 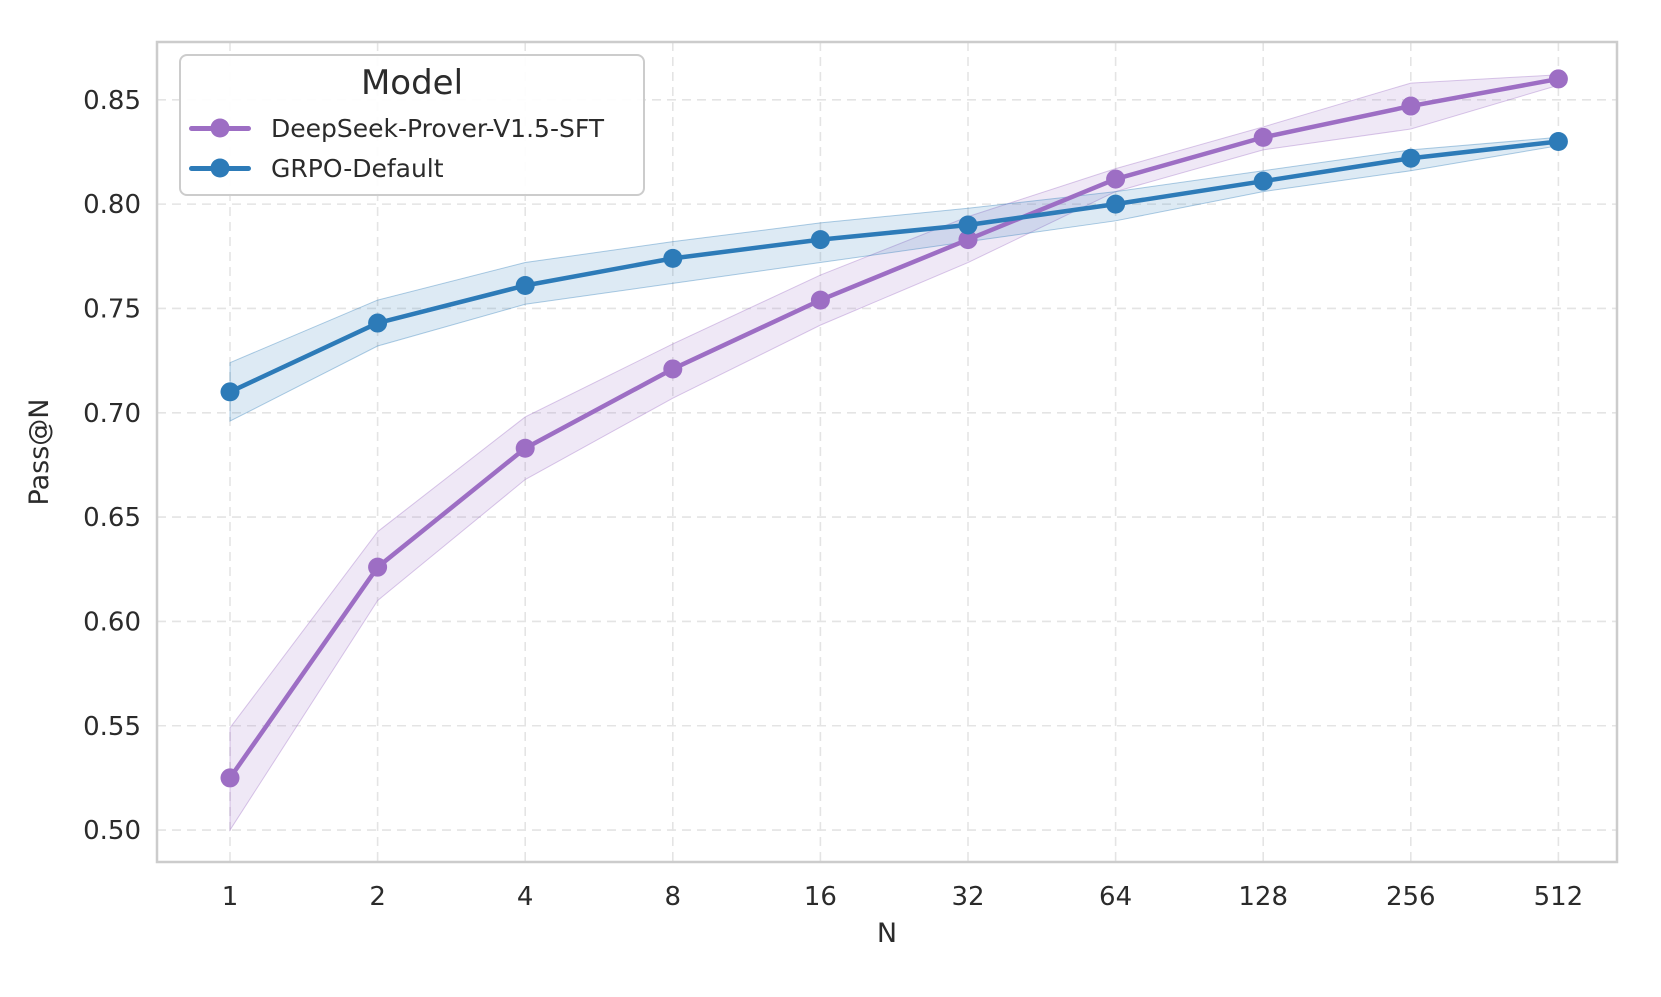 What do you see at coordinates (1115, 897) in the screenshot?
I see `x-tick-label: 64` at bounding box center [1115, 897].